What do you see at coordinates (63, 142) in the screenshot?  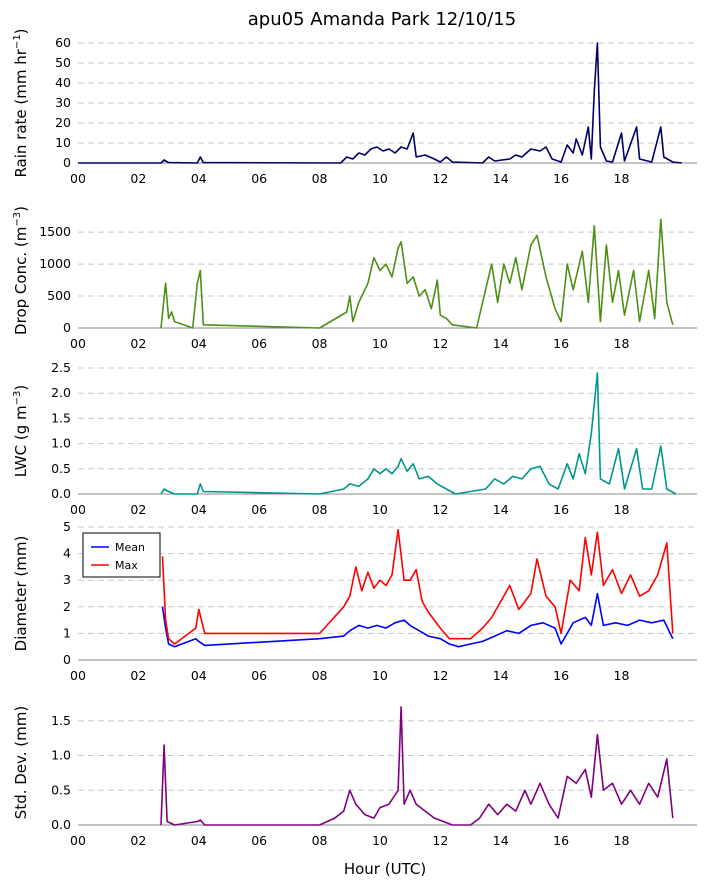 I see `y-tick-label: 10` at bounding box center [63, 142].